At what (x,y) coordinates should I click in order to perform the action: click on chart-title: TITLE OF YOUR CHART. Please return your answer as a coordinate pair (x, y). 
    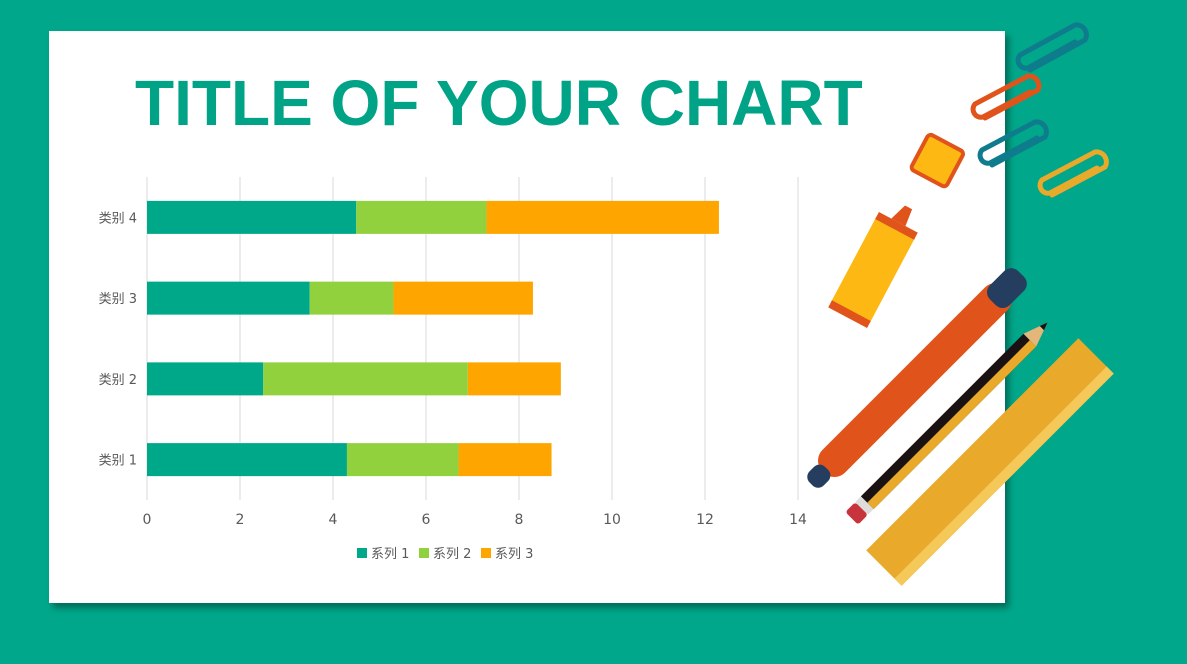
    Looking at the image, I should click on (499, 103).